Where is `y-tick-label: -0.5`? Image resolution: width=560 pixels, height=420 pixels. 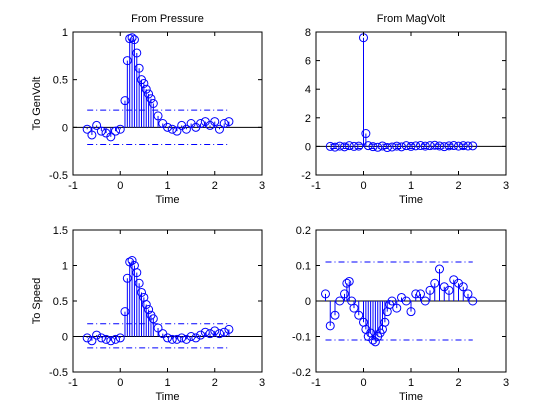 y-tick-label: -0.5 is located at coordinates (58, 373).